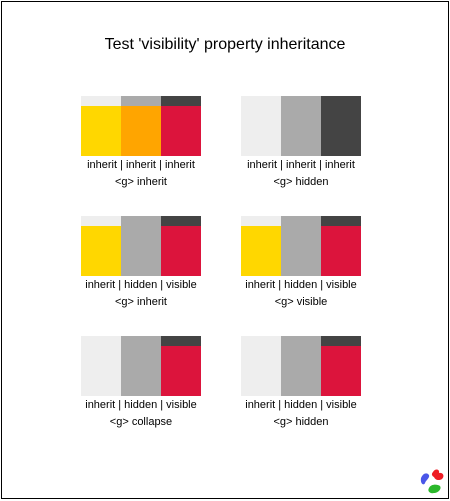  Describe the element at coordinates (301, 302) in the screenshot. I see `caption-group: <g> visible` at that location.